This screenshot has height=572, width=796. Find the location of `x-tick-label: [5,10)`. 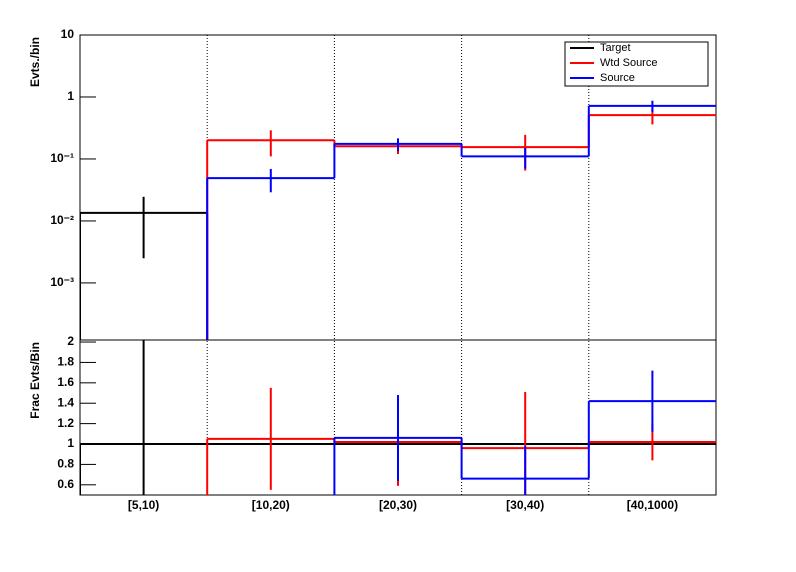

x-tick-label: [5,10) is located at coordinates (143, 505).